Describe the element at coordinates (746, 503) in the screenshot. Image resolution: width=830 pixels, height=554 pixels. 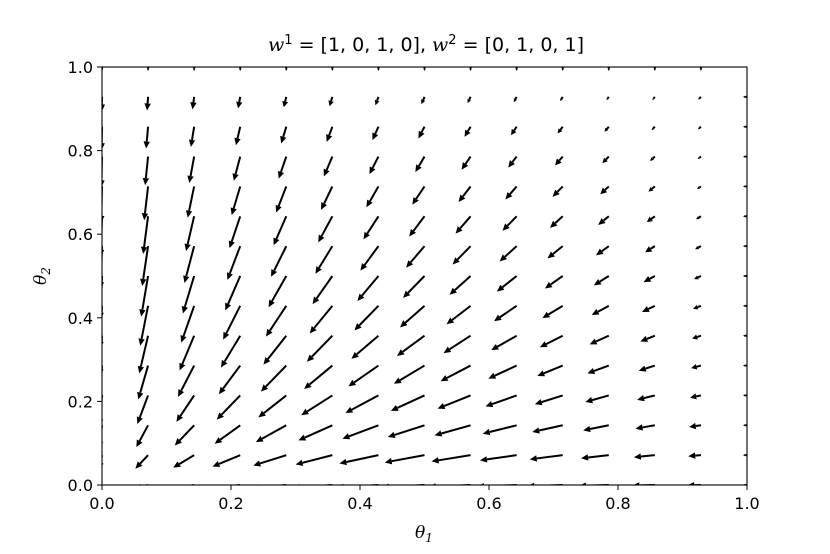
I see `x-tick-label: 1.0` at that location.